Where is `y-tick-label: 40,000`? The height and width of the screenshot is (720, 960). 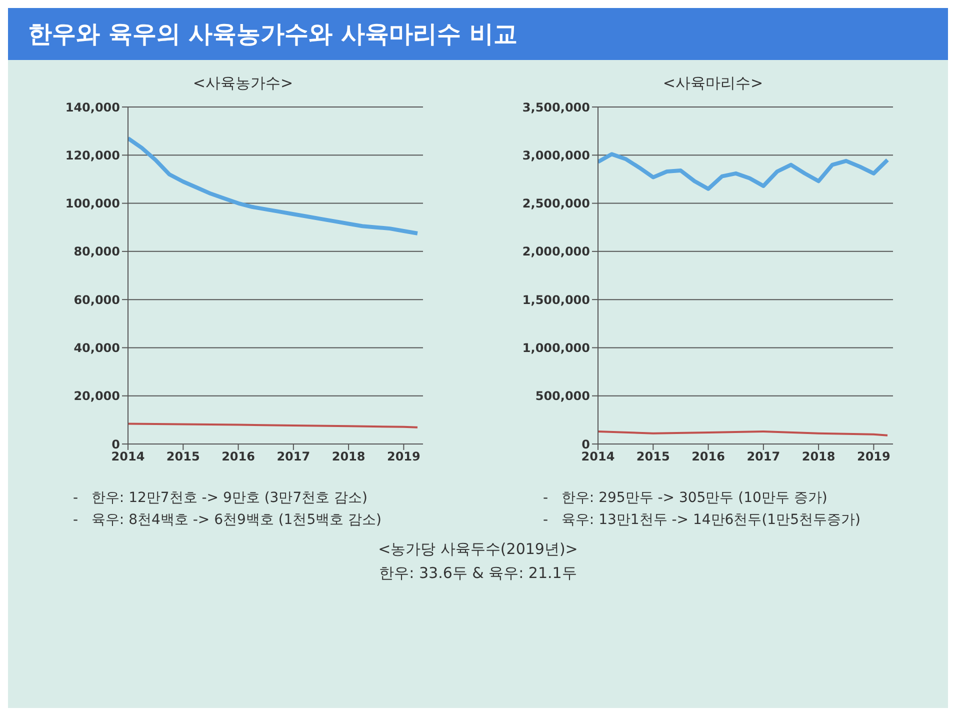 y-tick-label: 40,000 is located at coordinates (97, 347).